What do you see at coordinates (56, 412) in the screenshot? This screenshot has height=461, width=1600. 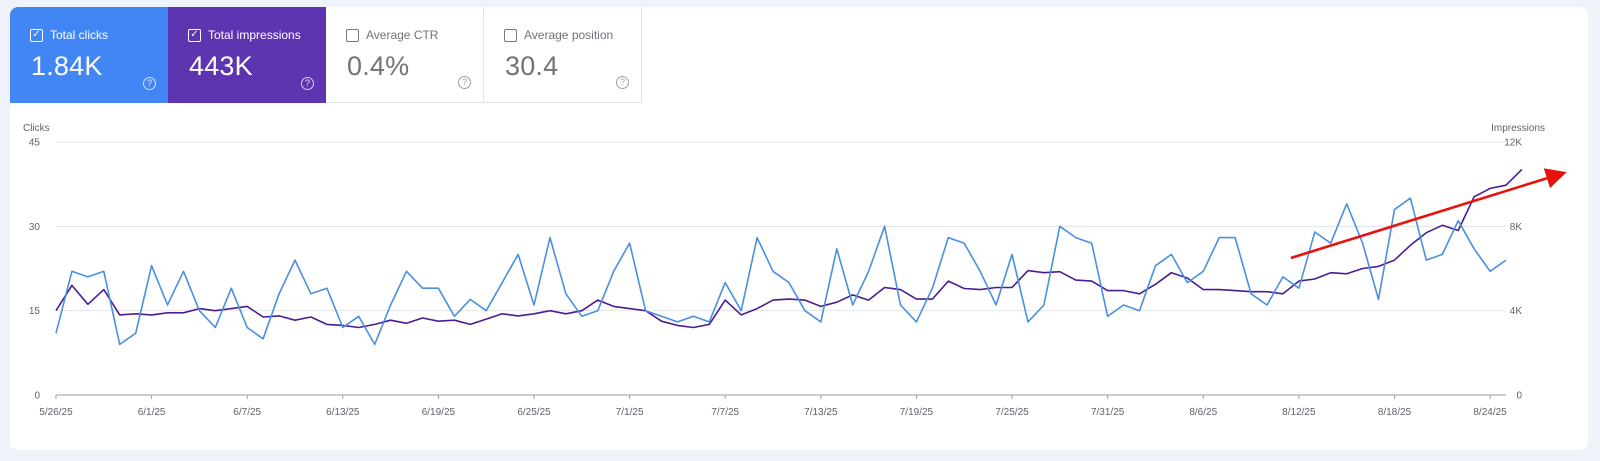 I see `x-tick-label: 5/26/25` at bounding box center [56, 412].